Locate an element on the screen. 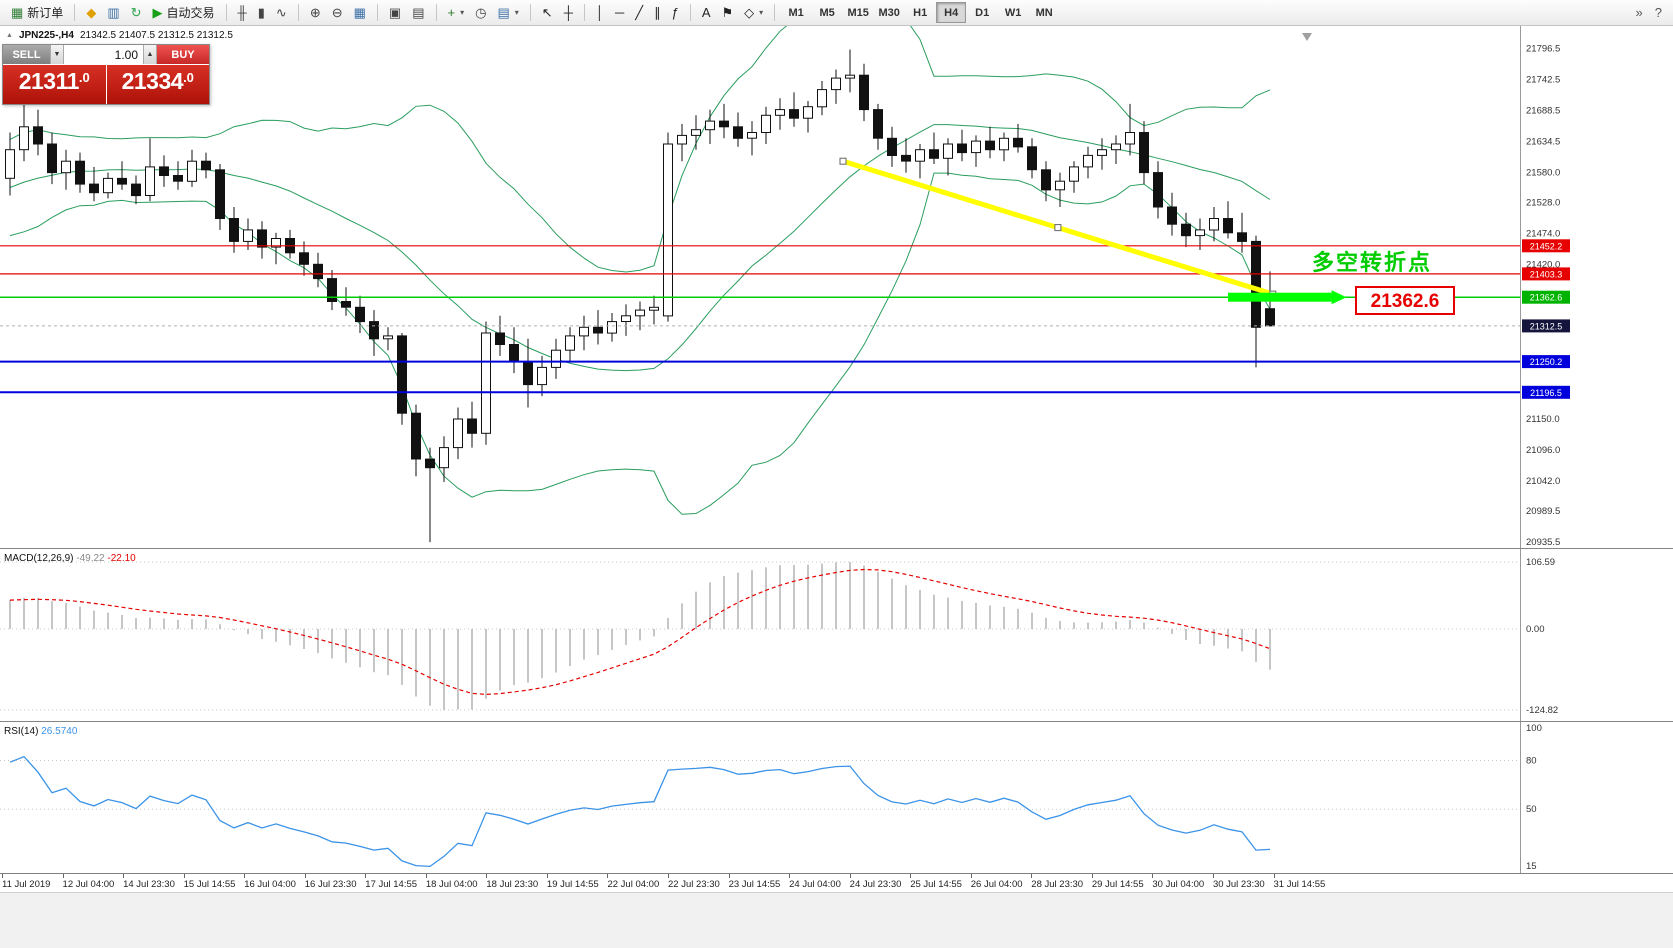 This screenshot has height=948, width=1673. toolbar-overflow-button: » is located at coordinates (1639, 12).